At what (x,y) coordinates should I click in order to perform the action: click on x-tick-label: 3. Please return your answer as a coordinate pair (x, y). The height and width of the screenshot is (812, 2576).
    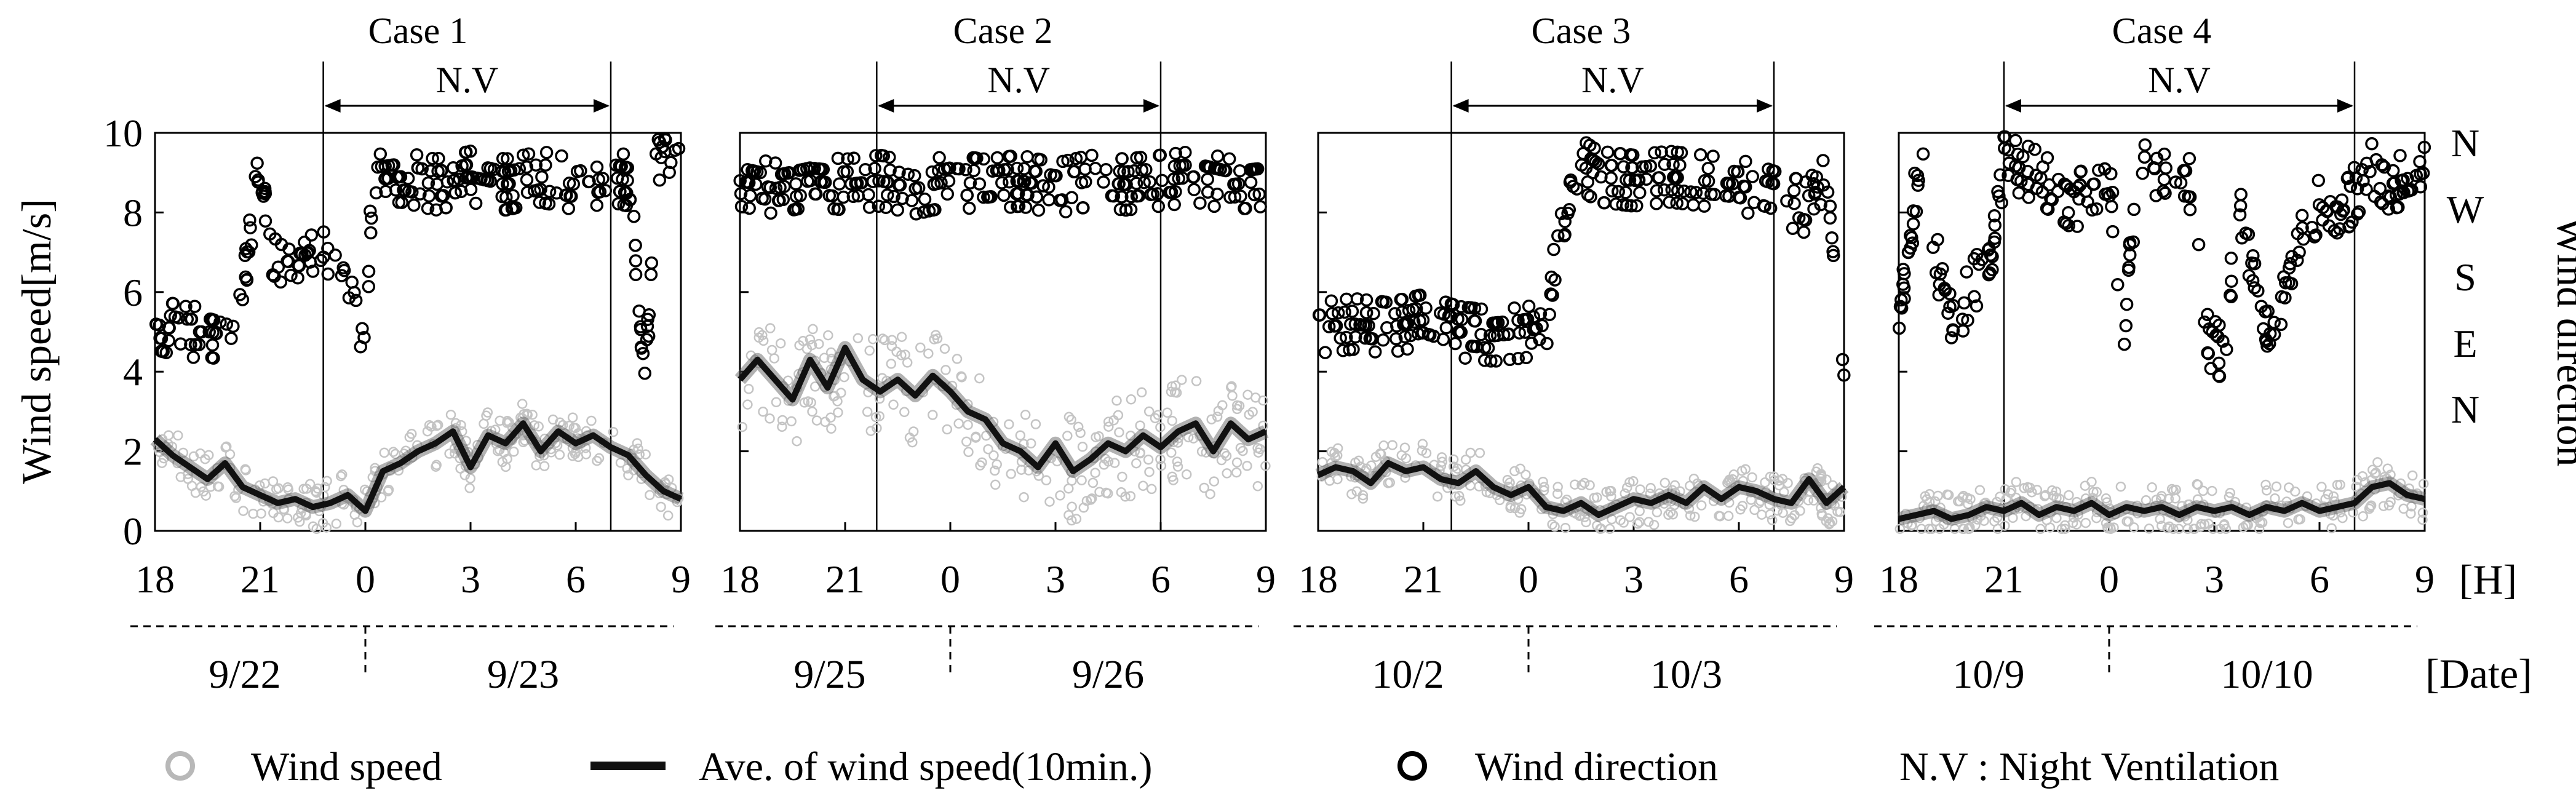
    Looking at the image, I should click on (1634, 579).